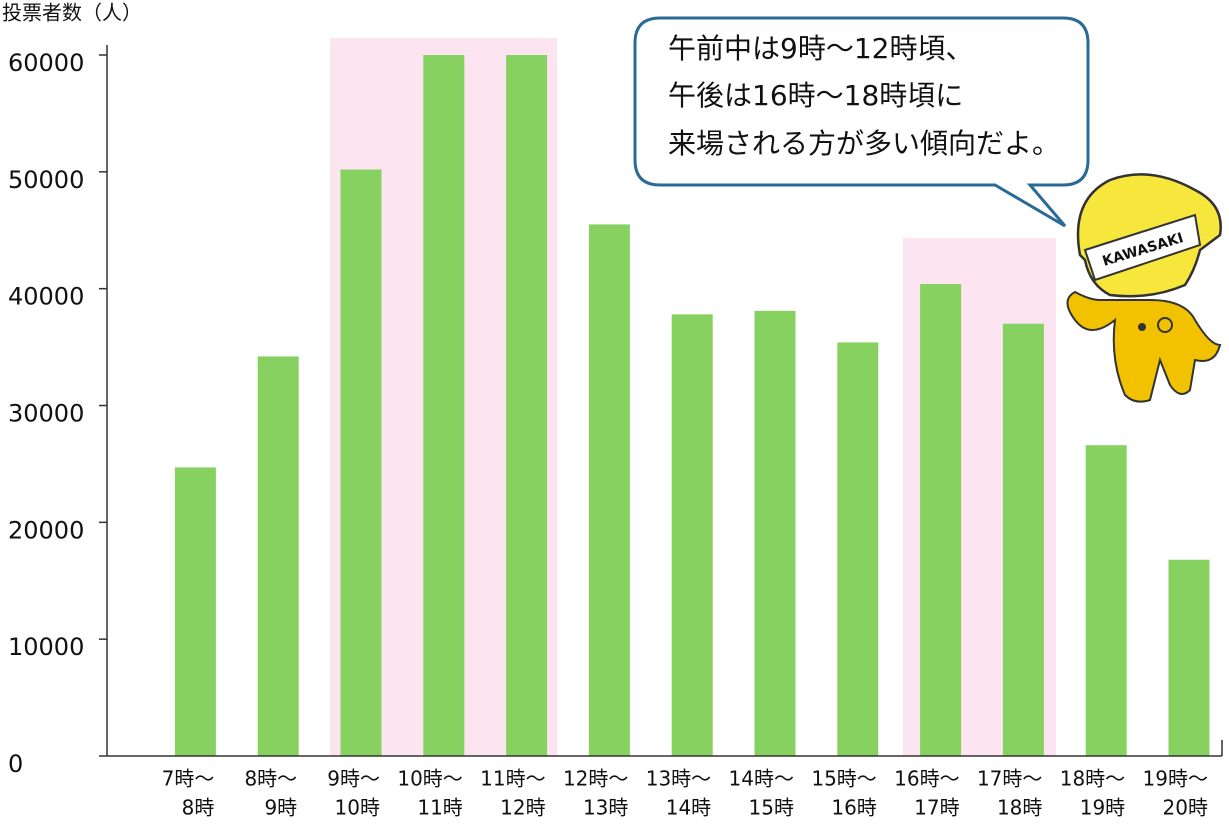 The width and height of the screenshot is (1229, 829). What do you see at coordinates (1185, 808) in the screenshot?
I see `x-tick-label: 20時` at bounding box center [1185, 808].